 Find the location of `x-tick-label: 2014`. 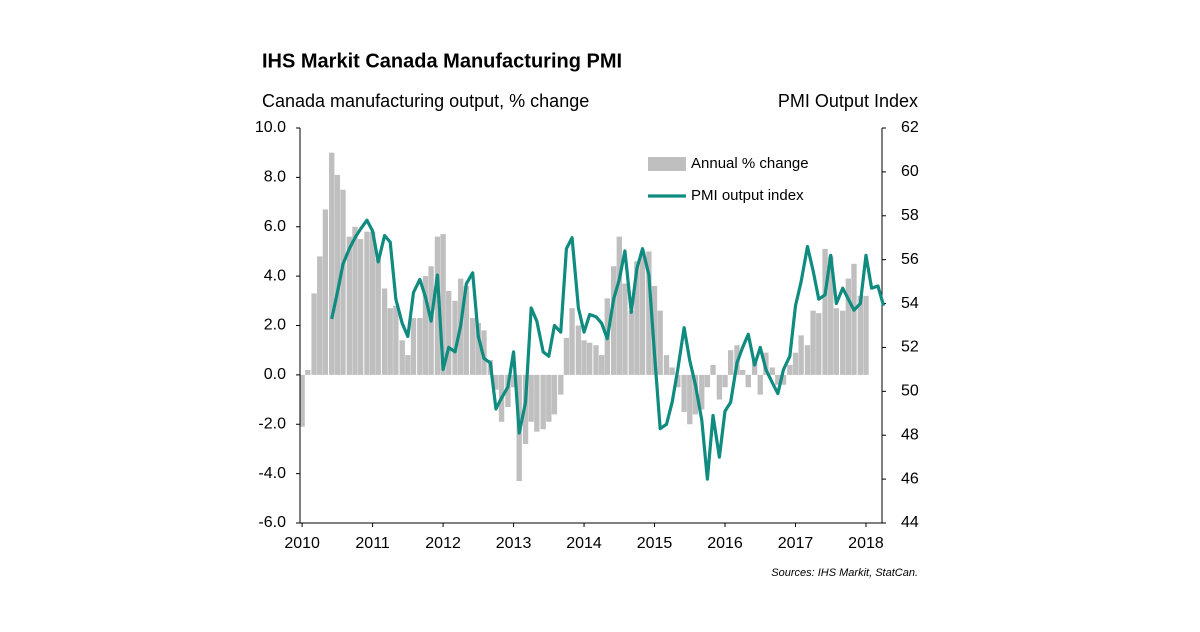

x-tick-label: 2014 is located at coordinates (584, 543).